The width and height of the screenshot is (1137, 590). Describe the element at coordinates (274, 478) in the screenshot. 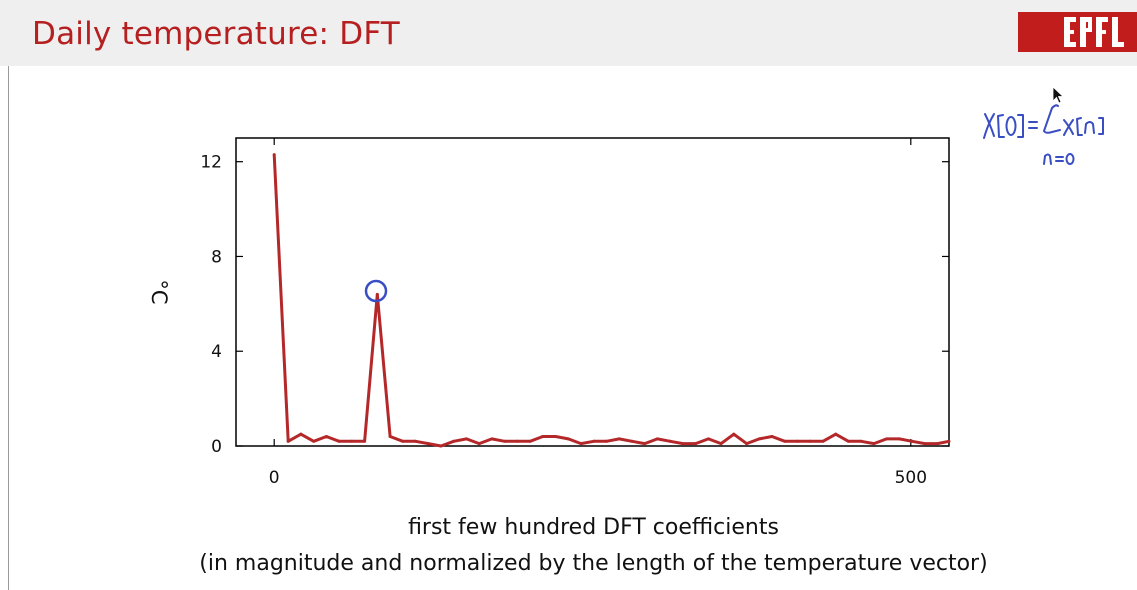

I see `x-tick-label: 0` at that location.